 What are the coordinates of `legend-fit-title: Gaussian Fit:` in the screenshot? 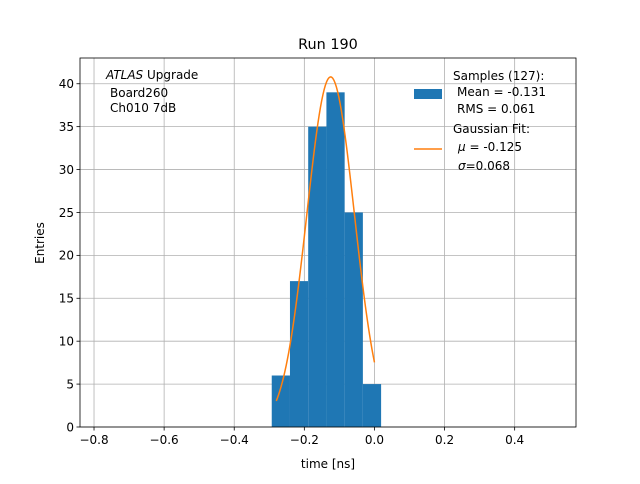 It's located at (491, 129).